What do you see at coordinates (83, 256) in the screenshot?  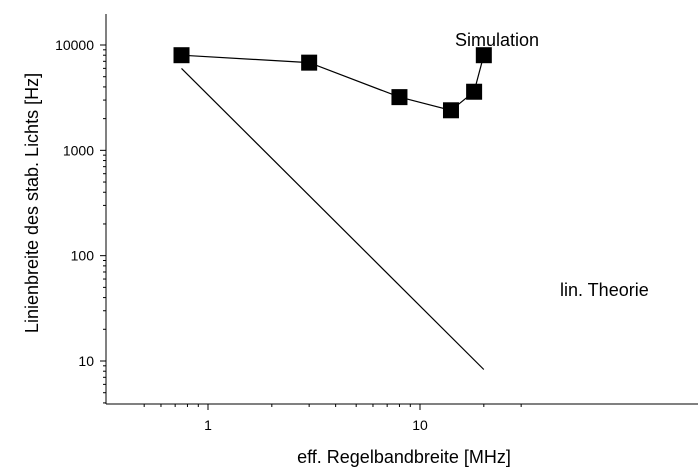 I see `y-tick-label: 100` at bounding box center [83, 256].